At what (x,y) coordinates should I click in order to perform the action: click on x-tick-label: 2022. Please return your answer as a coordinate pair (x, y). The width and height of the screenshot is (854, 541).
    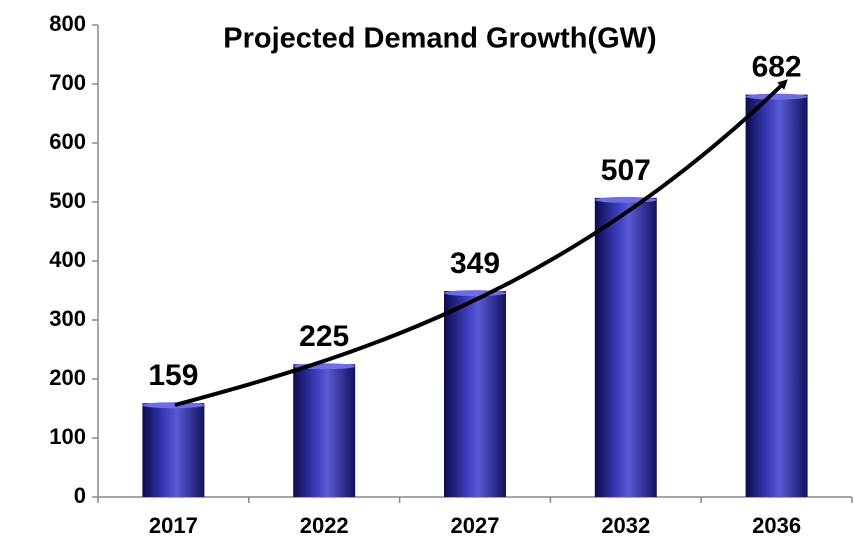
    Looking at the image, I should click on (324, 525).